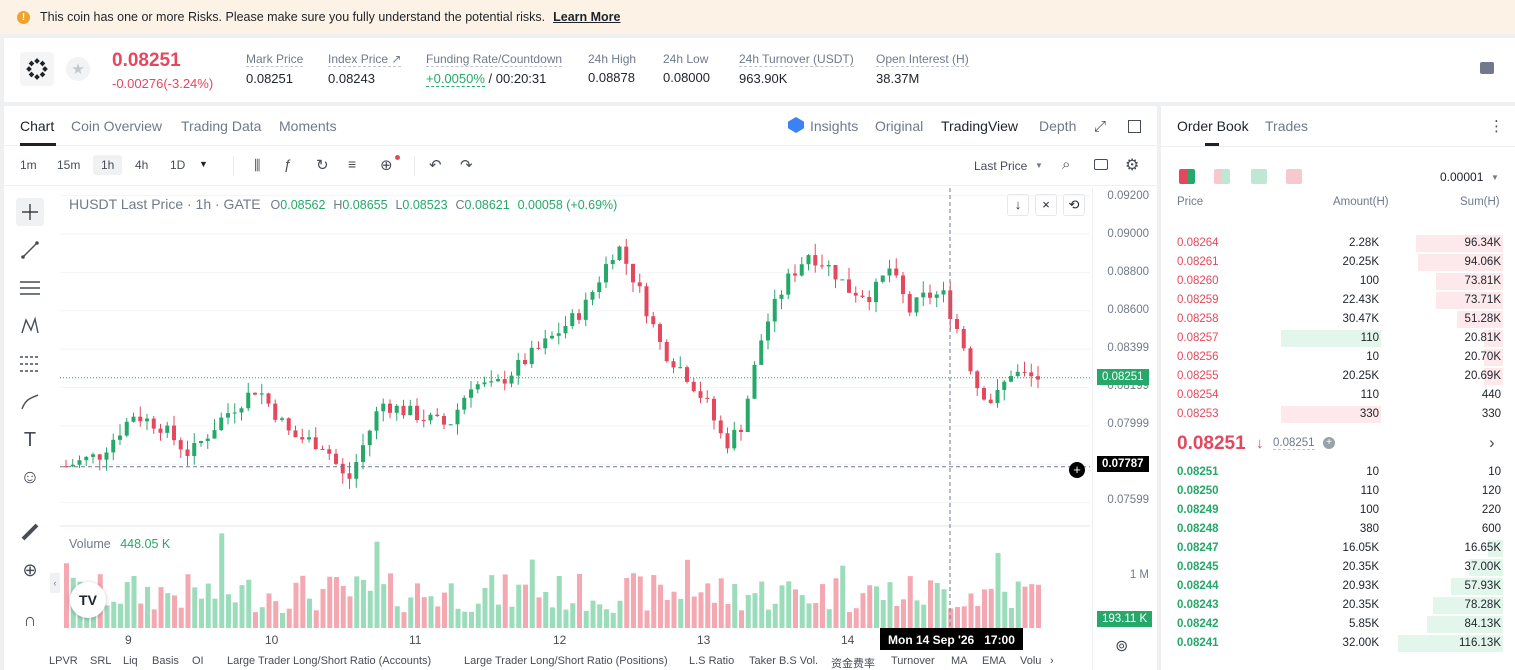 The image size is (1515, 670). I want to click on layout-asks-icon, so click(1294, 176).